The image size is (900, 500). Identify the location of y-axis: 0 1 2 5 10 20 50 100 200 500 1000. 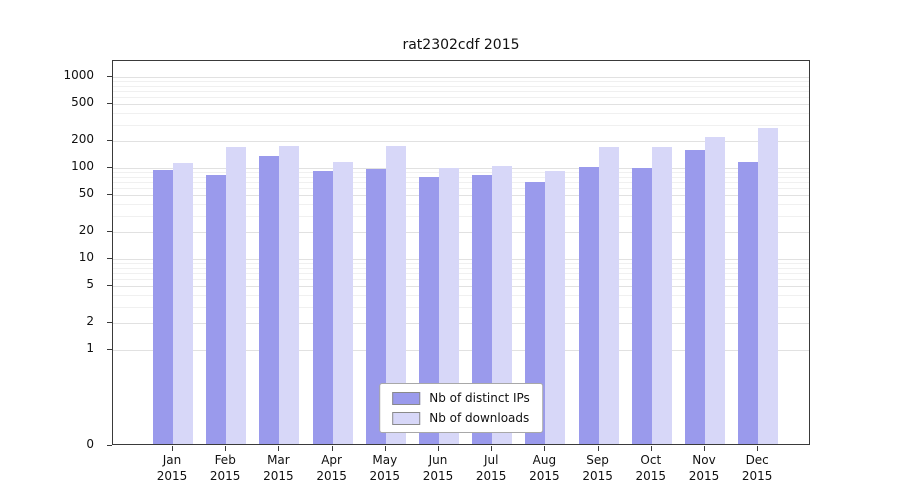
(52, 255).